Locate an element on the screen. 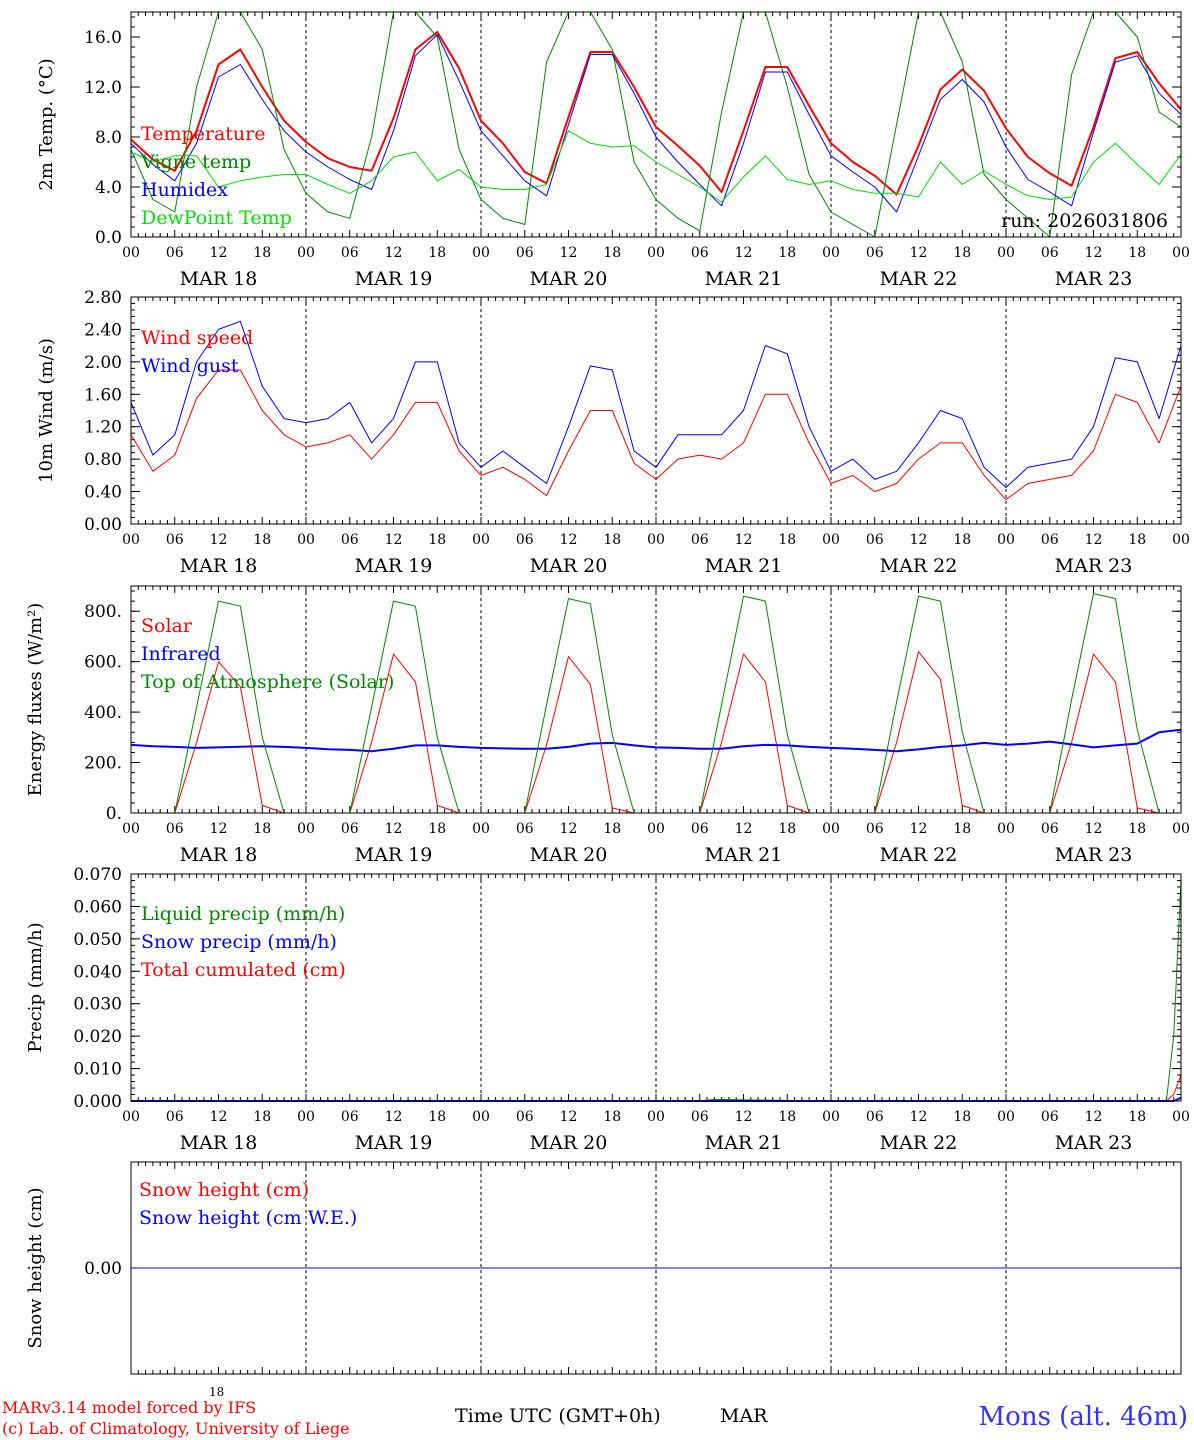 This screenshot has width=1194, height=1440. y-axis-title: 2m Temp. (°C) is located at coordinates (46, 124).